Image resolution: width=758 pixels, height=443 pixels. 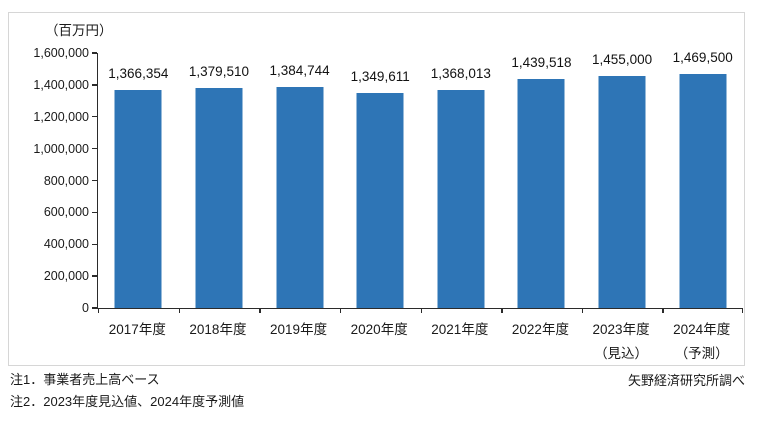 What do you see at coordinates (219, 198) in the screenshot?
I see `bar-2018年度` at bounding box center [219, 198].